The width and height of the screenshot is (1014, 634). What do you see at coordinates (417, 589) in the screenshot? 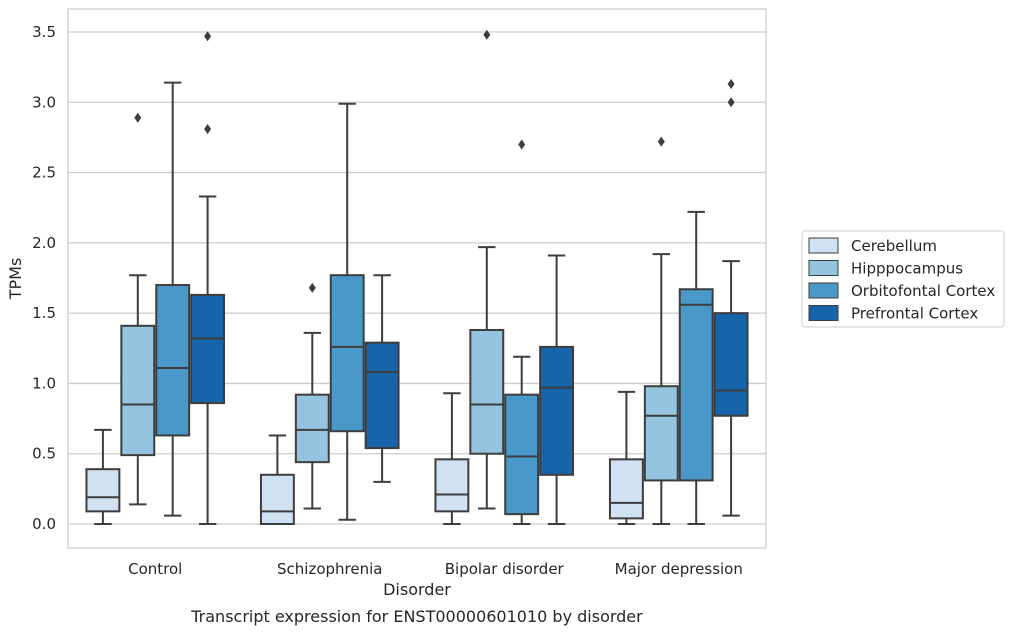
I see `x-axis-label: Disorder` at bounding box center [417, 589].